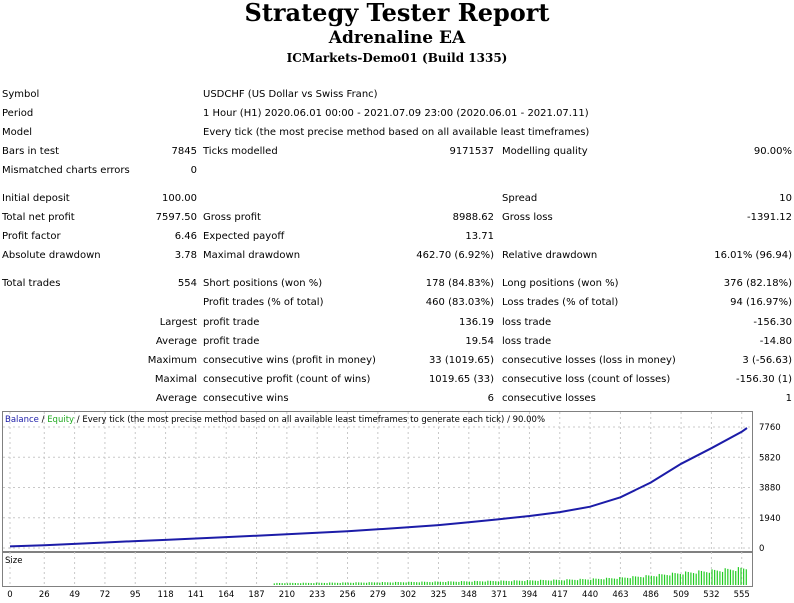 This screenshot has width=794, height=603. What do you see at coordinates (397, 38) in the screenshot?
I see `ea-name: Adrenaline EA` at bounding box center [397, 38].